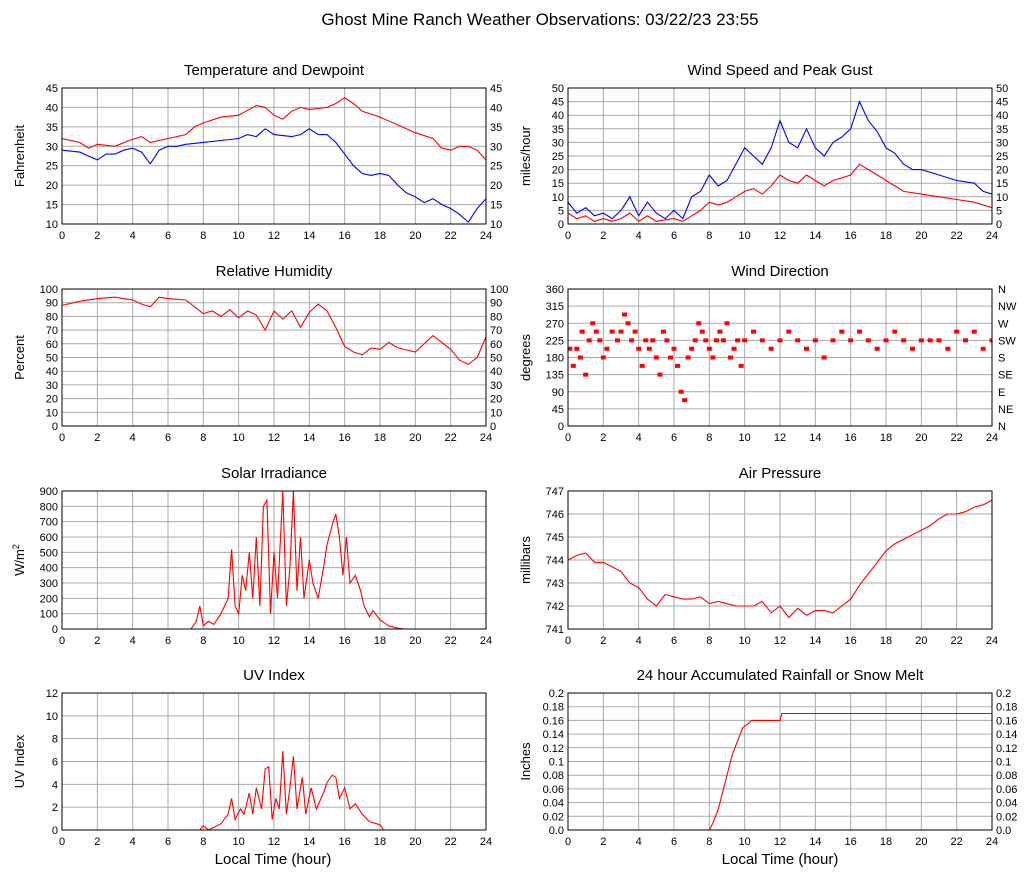 This screenshot has height=883, width=1027. What do you see at coordinates (1002, 198) in the screenshot?
I see `y-tick-label-right: 10` at bounding box center [1002, 198].